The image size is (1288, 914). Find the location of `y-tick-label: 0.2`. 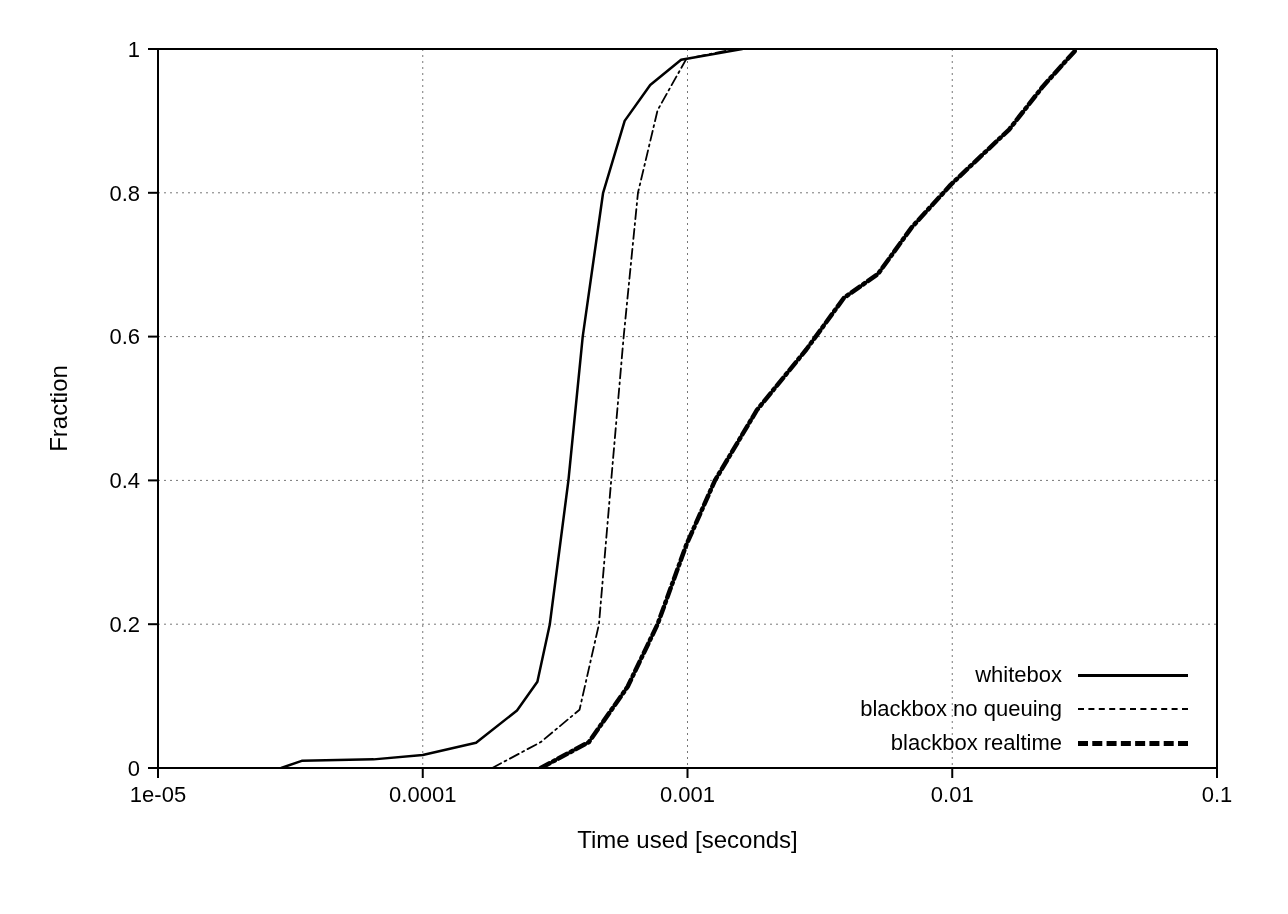

y-tick-label: 0.2 is located at coordinates (124, 625).